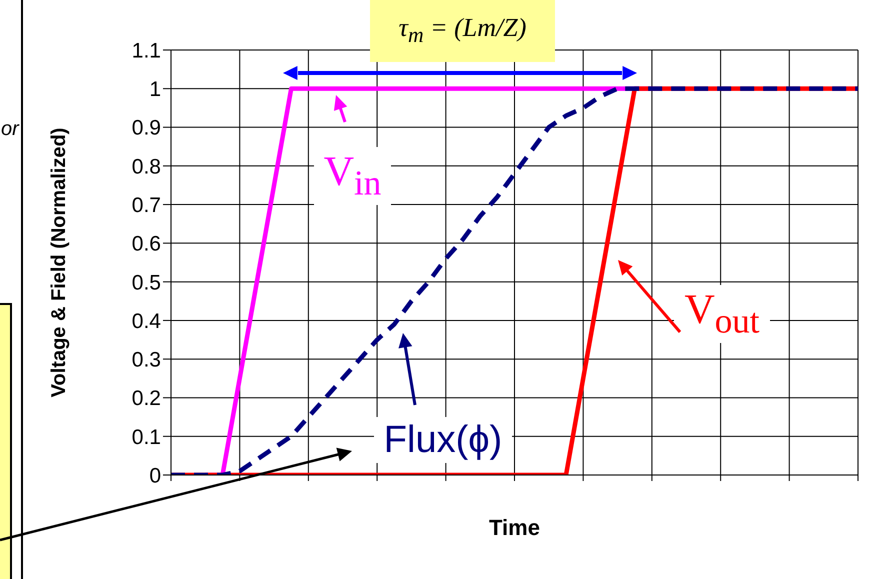  Describe the element at coordinates (443, 440) in the screenshot. I see `series-label: Flux(ϕ)` at that location.